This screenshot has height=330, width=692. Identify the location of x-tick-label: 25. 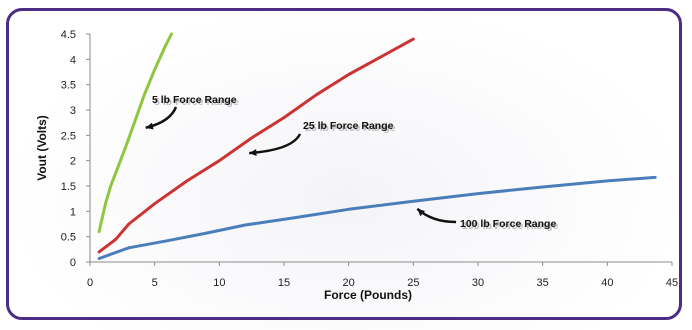
(413, 283).